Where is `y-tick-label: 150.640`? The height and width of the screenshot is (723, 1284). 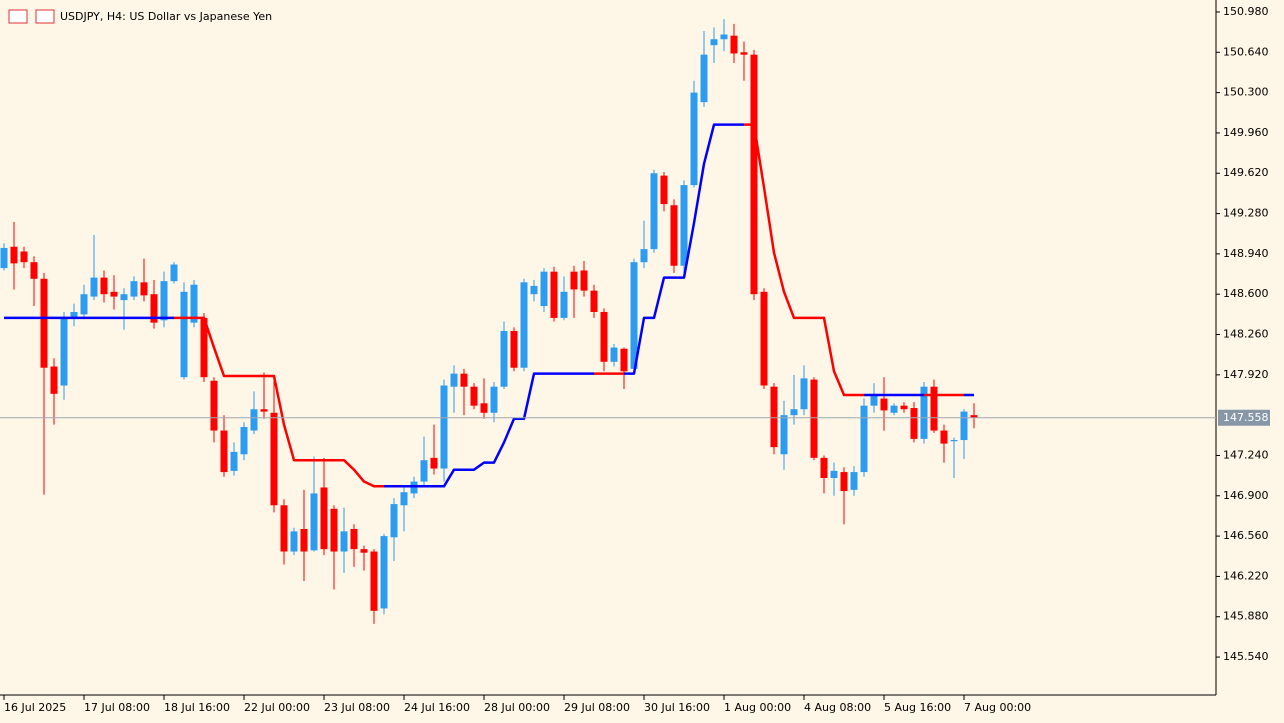
y-tick-label: 150.640 is located at coordinates (1246, 51).